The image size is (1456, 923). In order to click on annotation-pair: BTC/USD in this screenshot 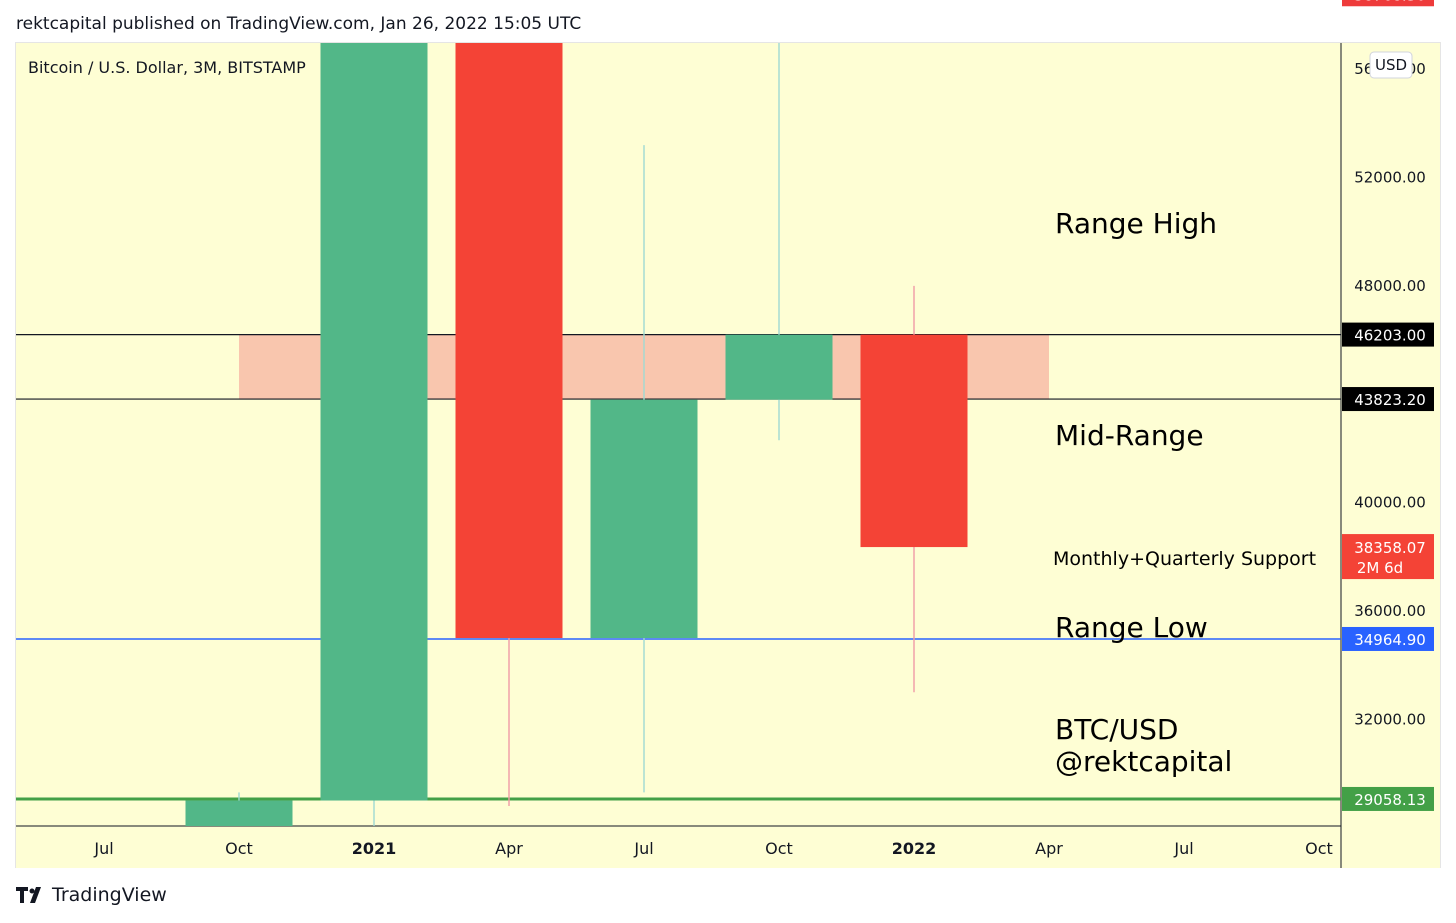, I will do `click(1116, 729)`.